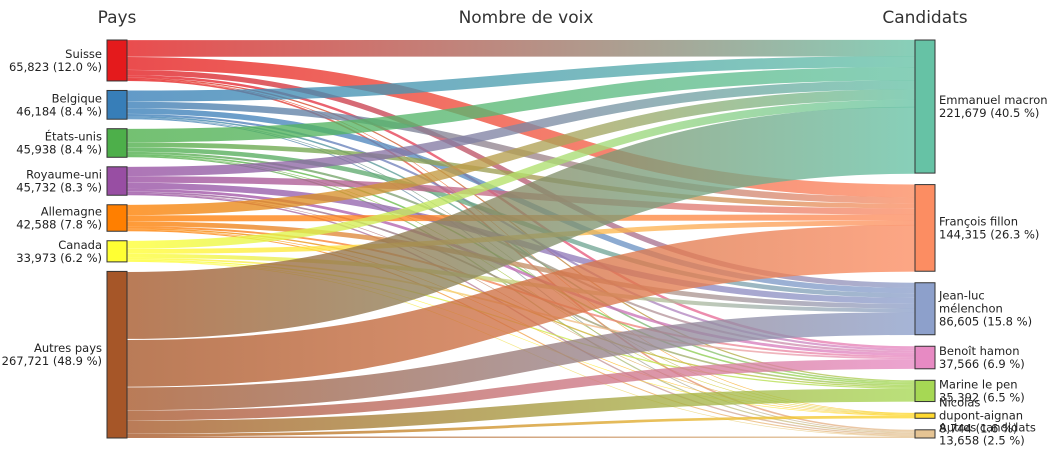  What do you see at coordinates (117, 218) in the screenshot?
I see `node-allemagne` at bounding box center [117, 218].